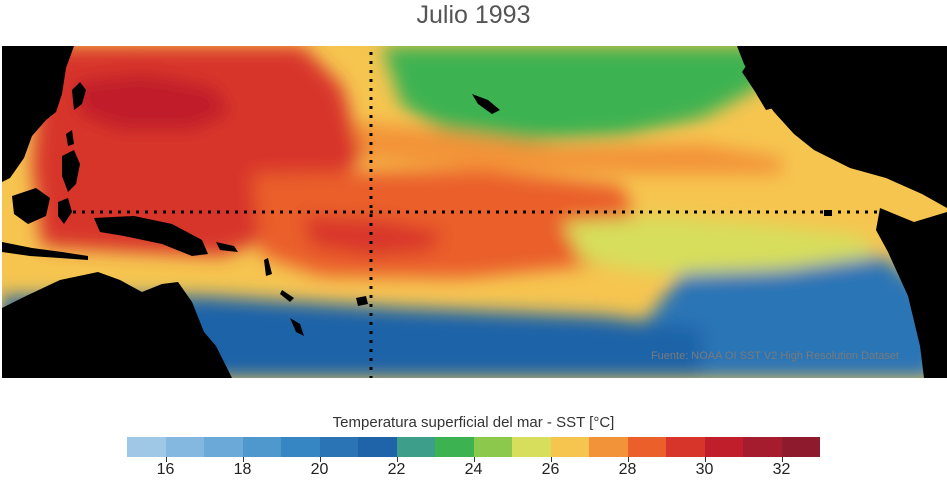  What do you see at coordinates (792, 317) in the screenshot?
I see `zone-peru-upwelling` at bounding box center [792, 317].